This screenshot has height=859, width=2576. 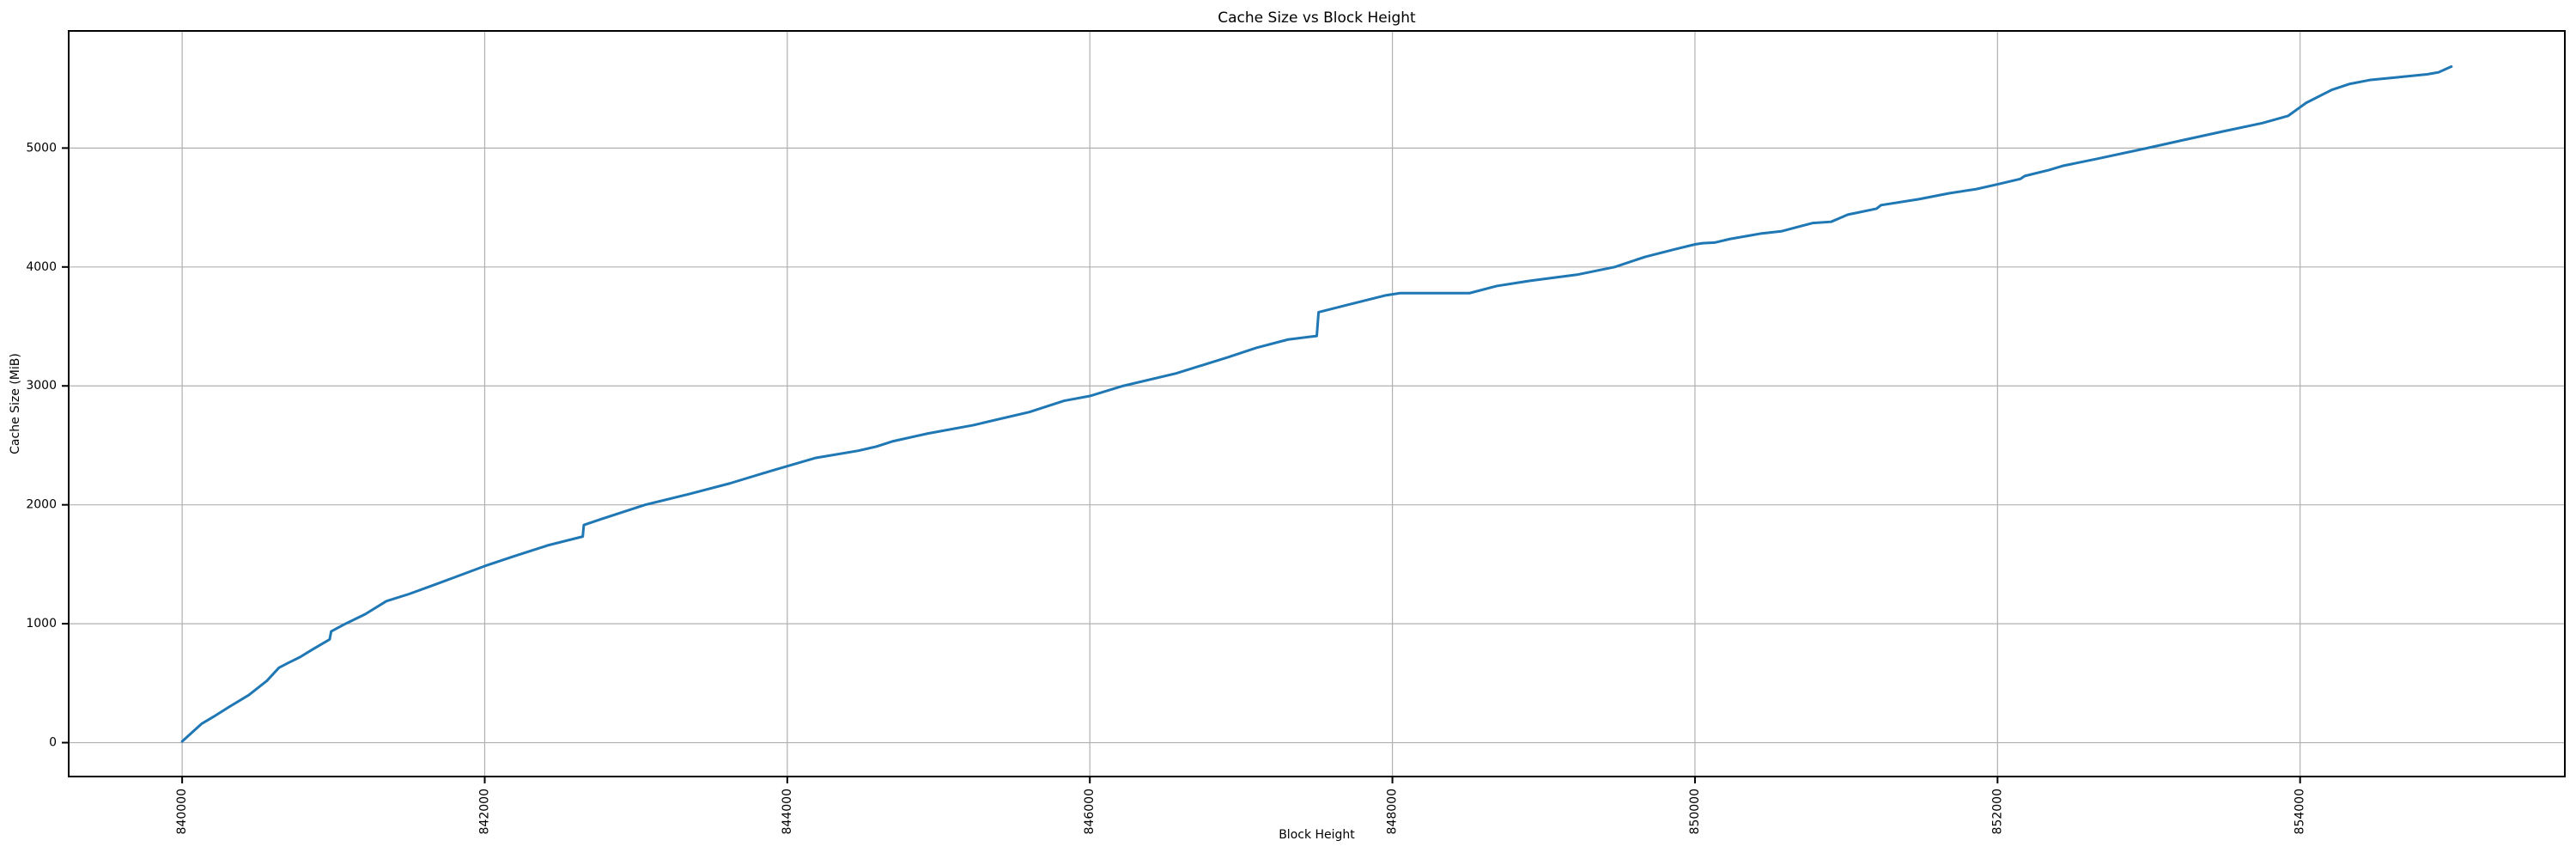 What do you see at coordinates (41, 624) in the screenshot?
I see `y-tick-label: 1000` at bounding box center [41, 624].